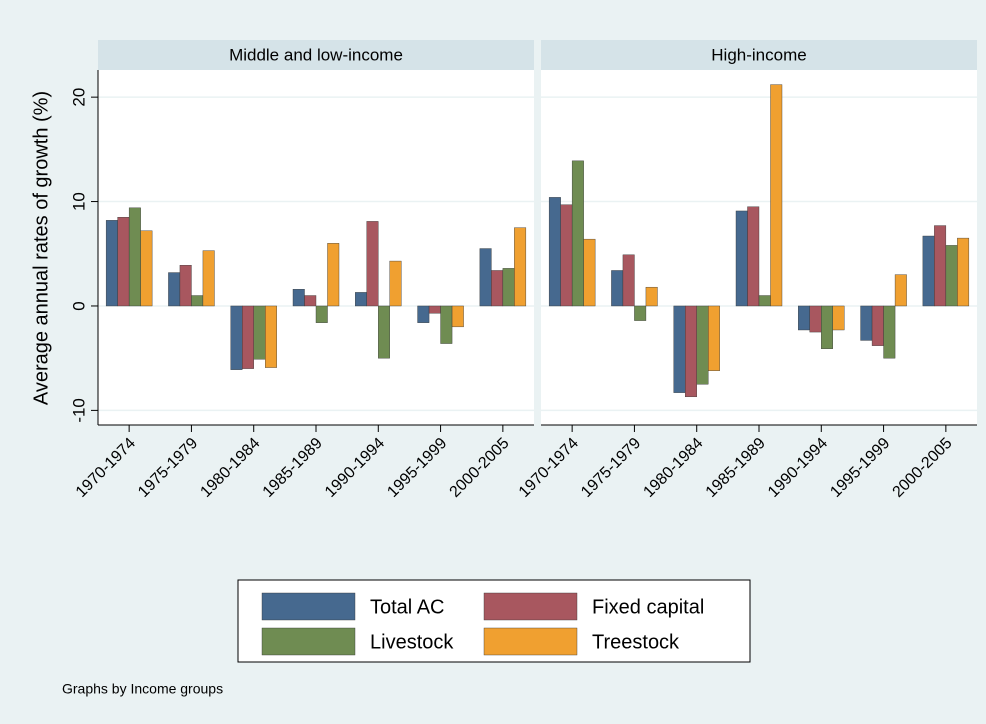 Image resolution: width=986 pixels, height=724 pixels. I want to click on y-tick-label: -10, so click(78, 410).